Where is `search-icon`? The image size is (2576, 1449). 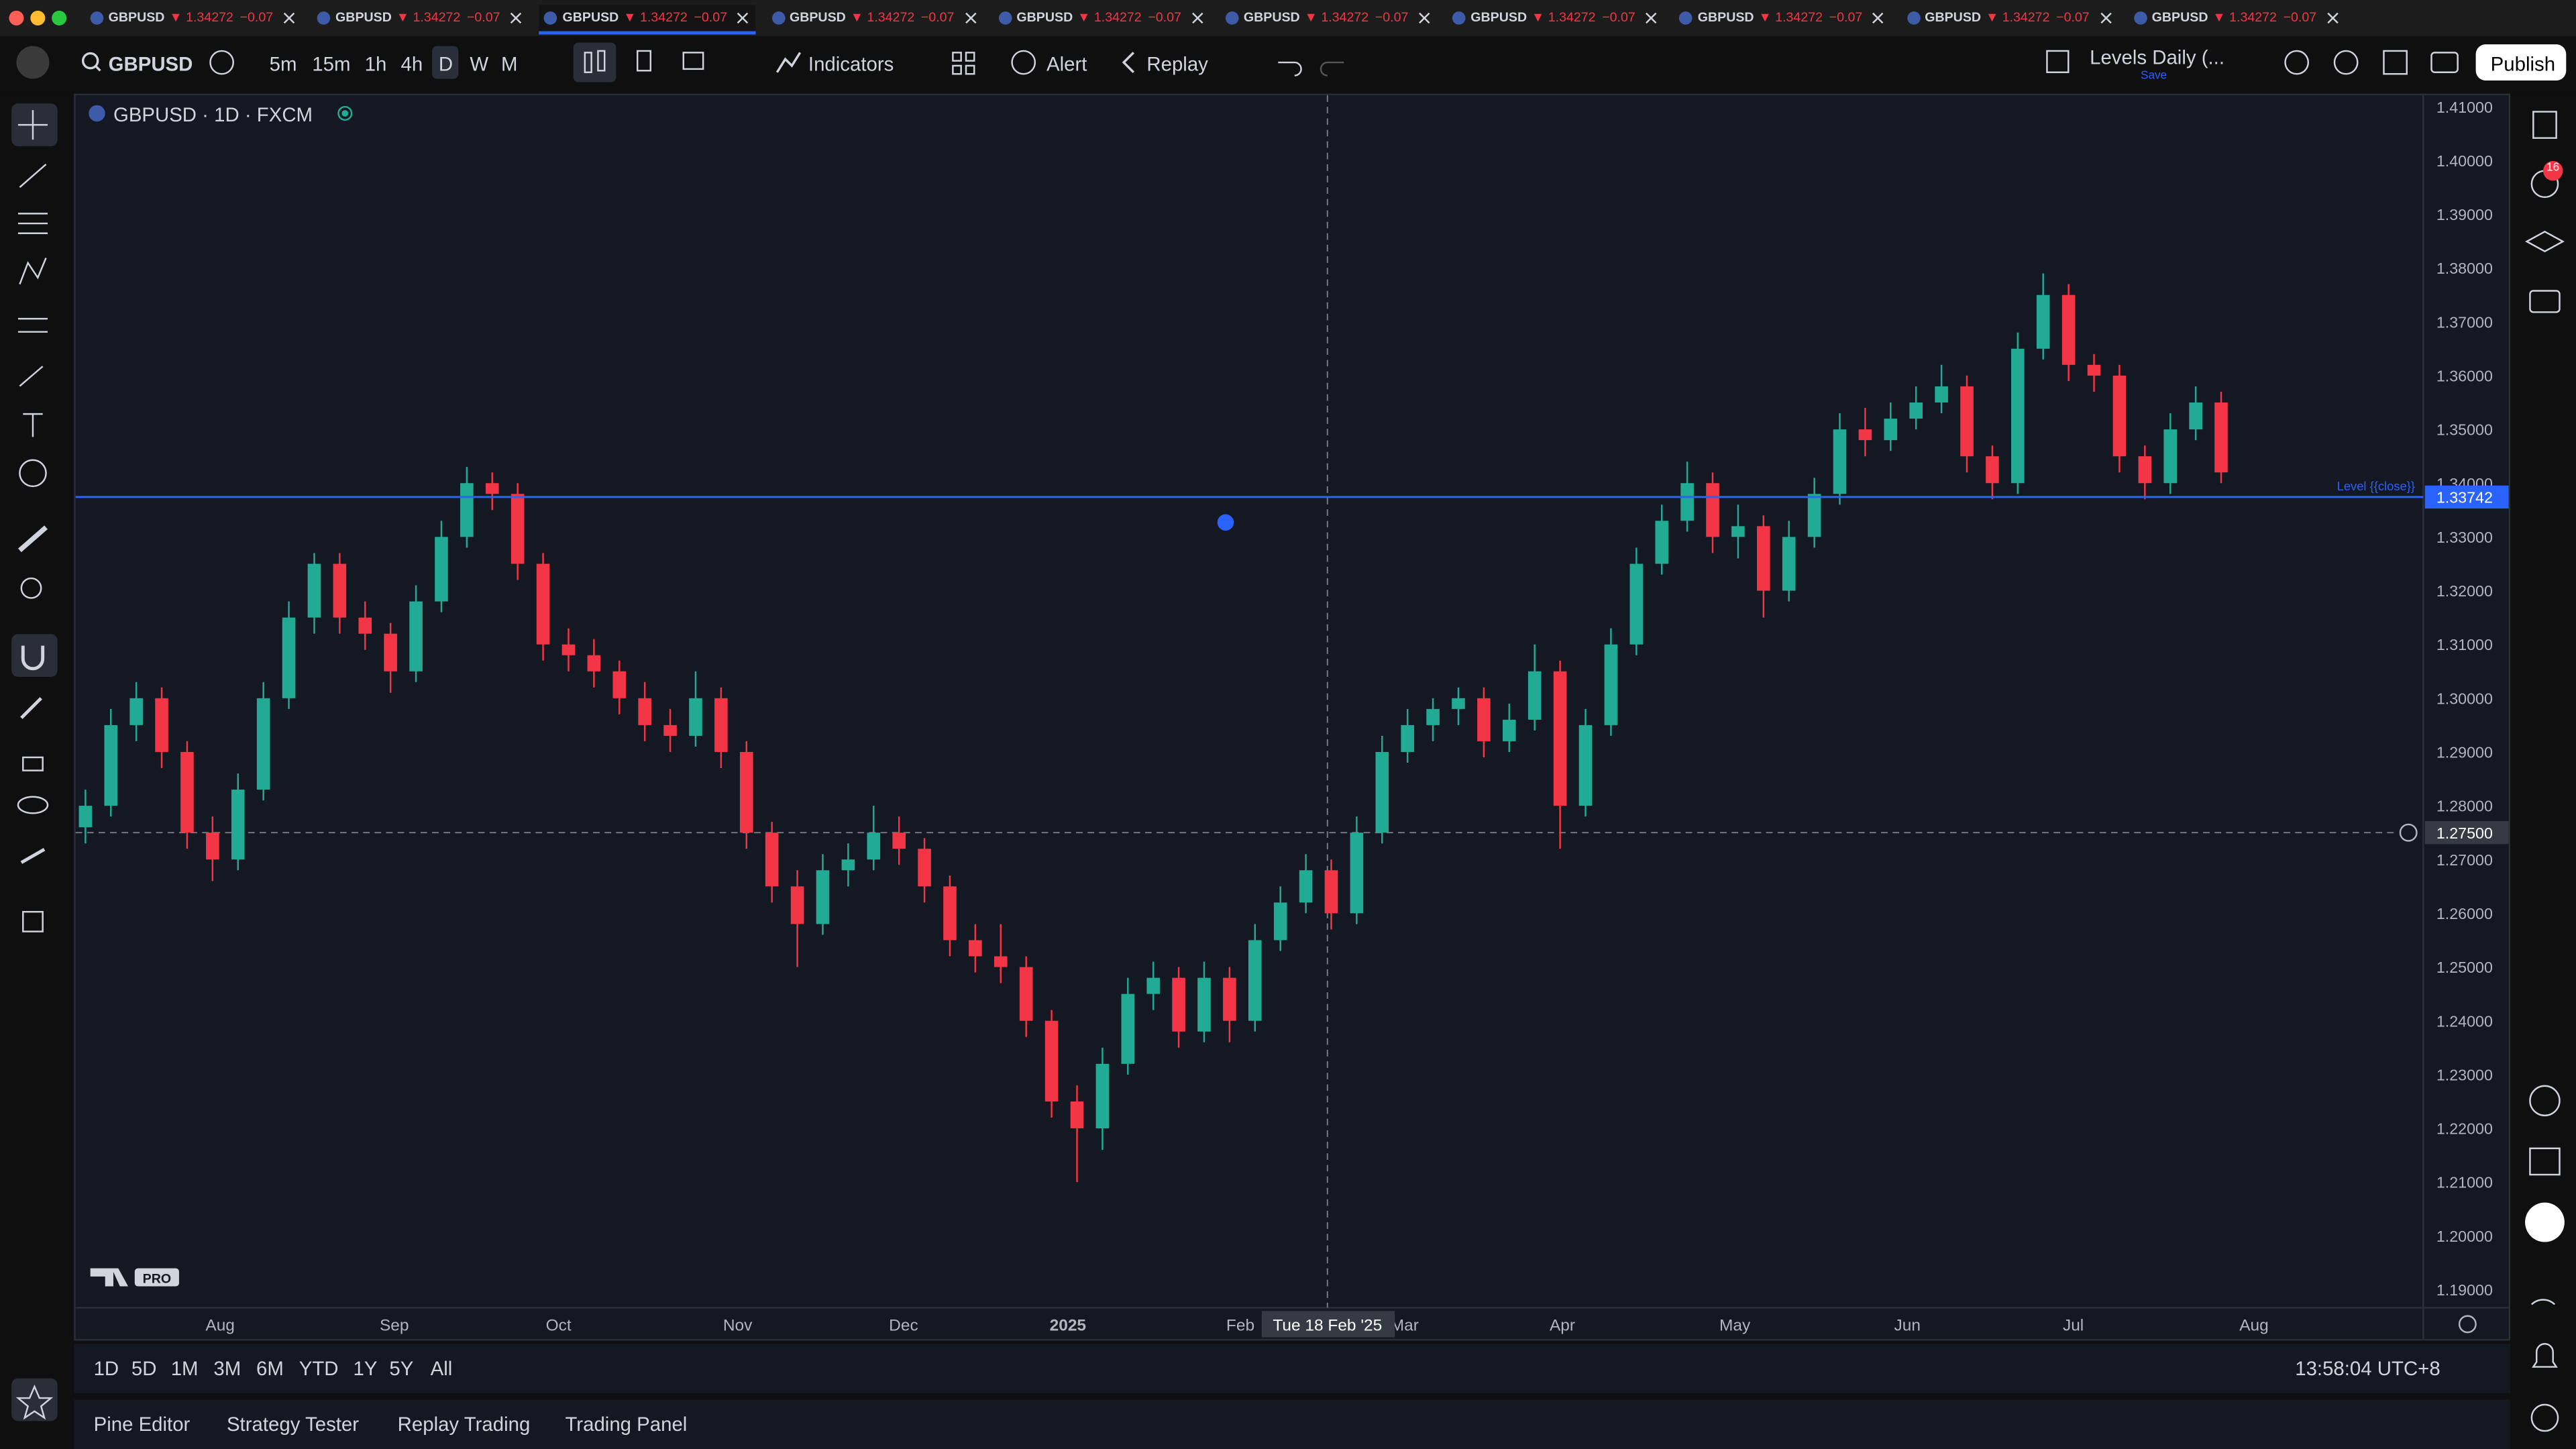 search-icon is located at coordinates (90, 61).